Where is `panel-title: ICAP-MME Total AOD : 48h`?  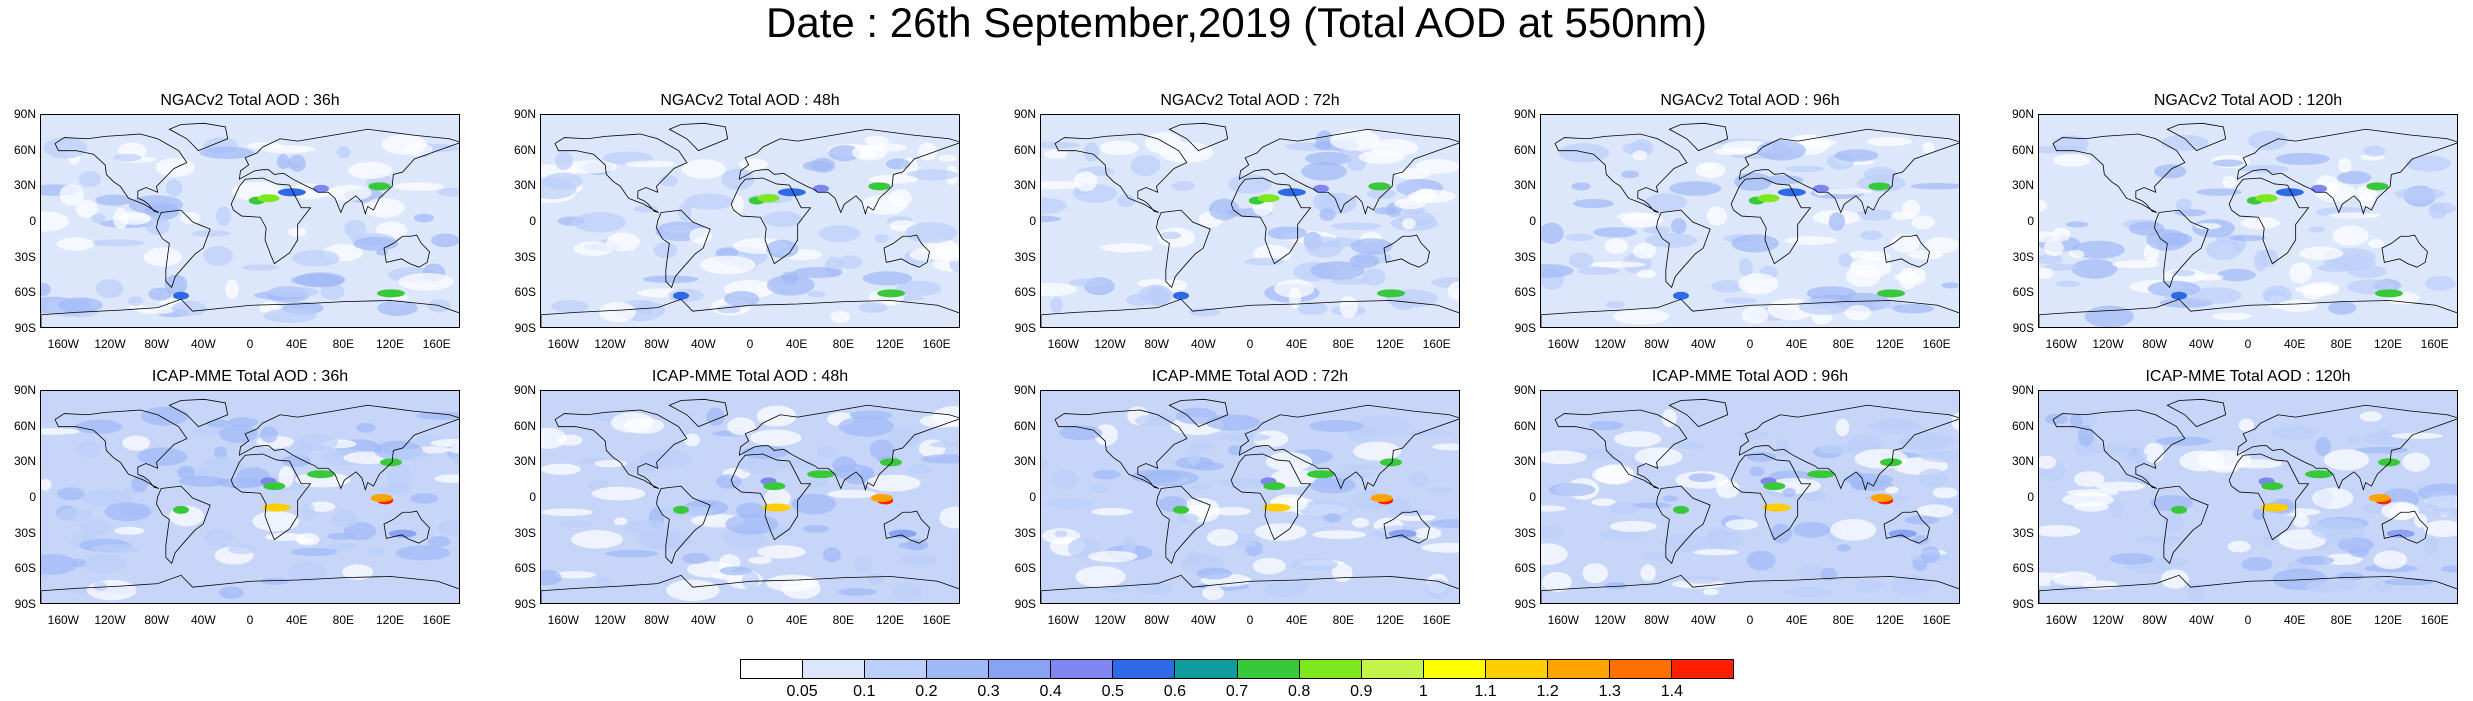
panel-title: ICAP-MME Total AOD : 48h is located at coordinates (750, 376).